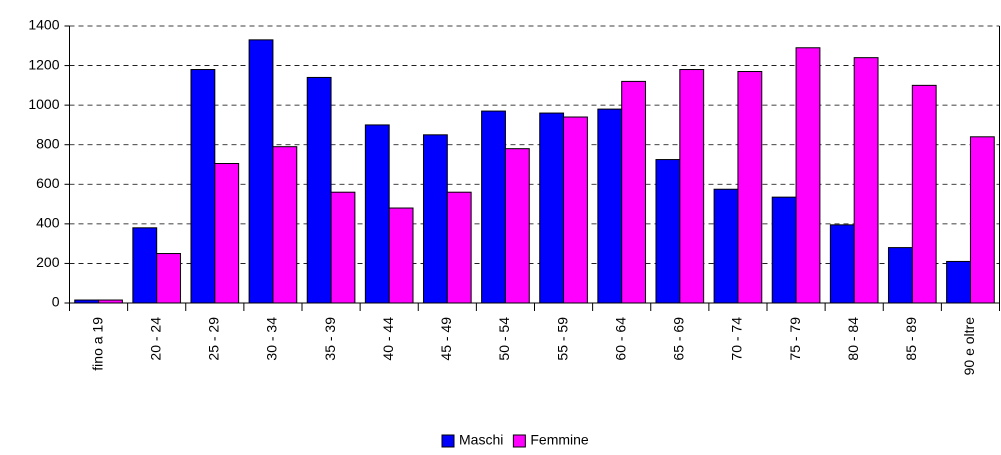  Describe the element at coordinates (97, 344) in the screenshot. I see `x-tick-label: fino a 19` at that location.